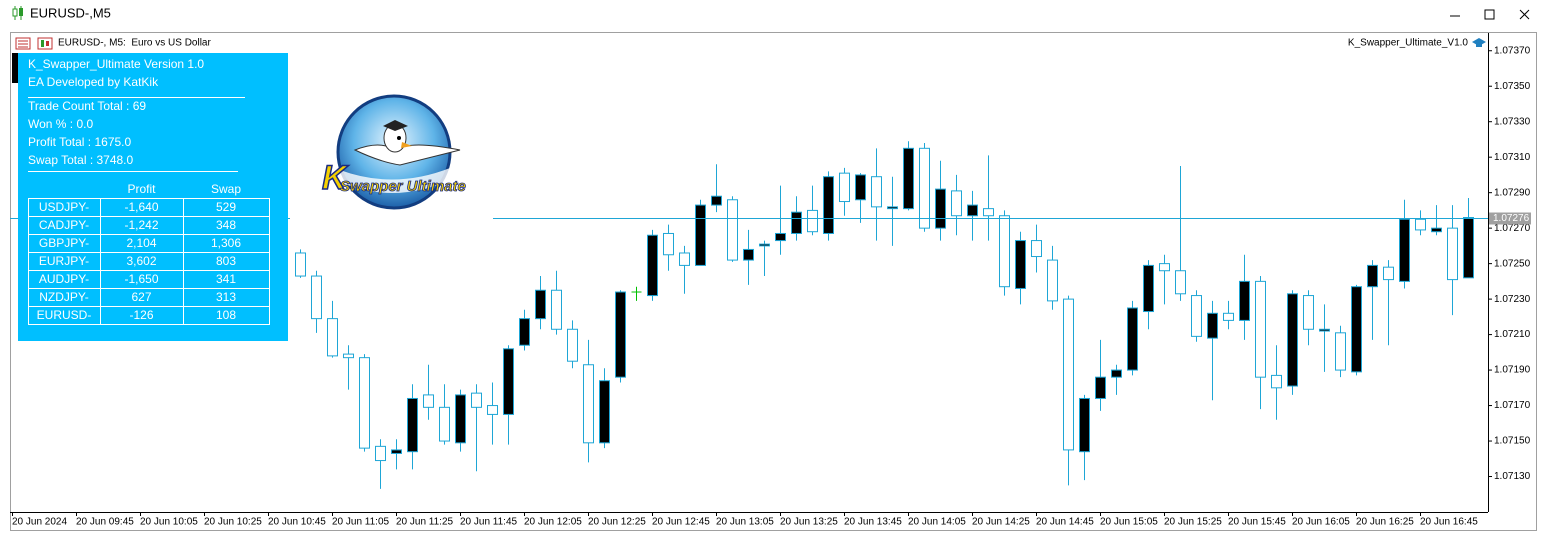  What do you see at coordinates (141, 315) in the screenshot?
I see `table-cell-text: -126` at bounding box center [141, 315].